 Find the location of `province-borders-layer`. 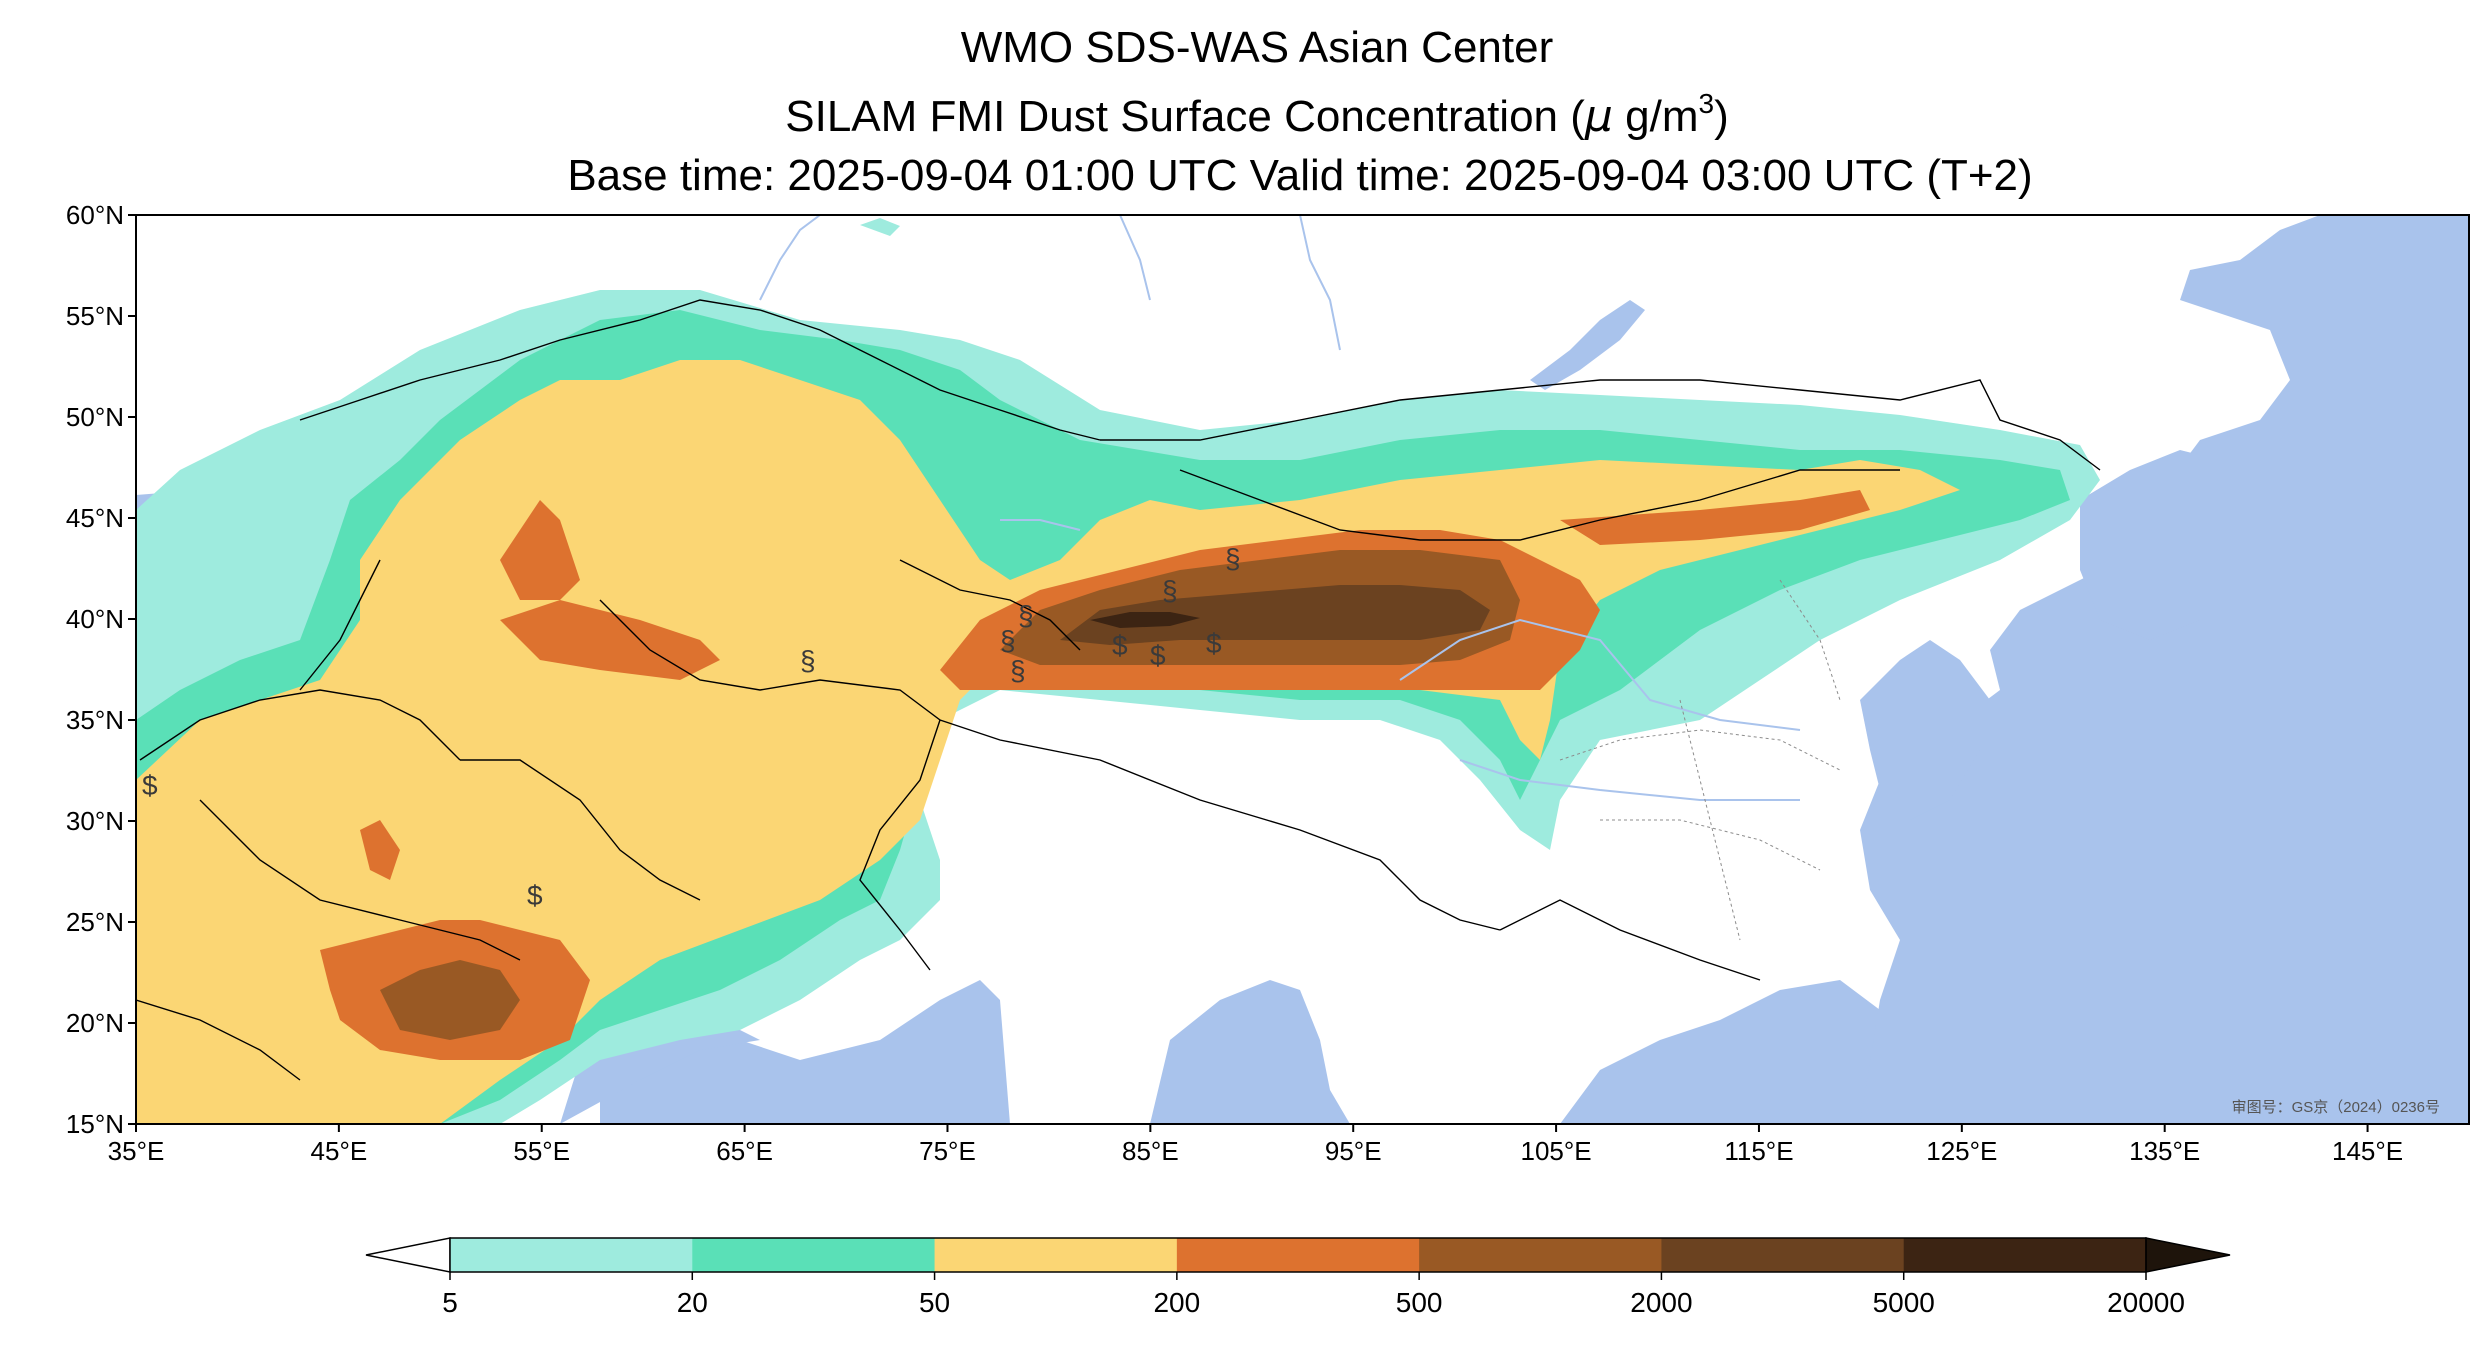

province-borders-layer is located at coordinates (1700, 760).